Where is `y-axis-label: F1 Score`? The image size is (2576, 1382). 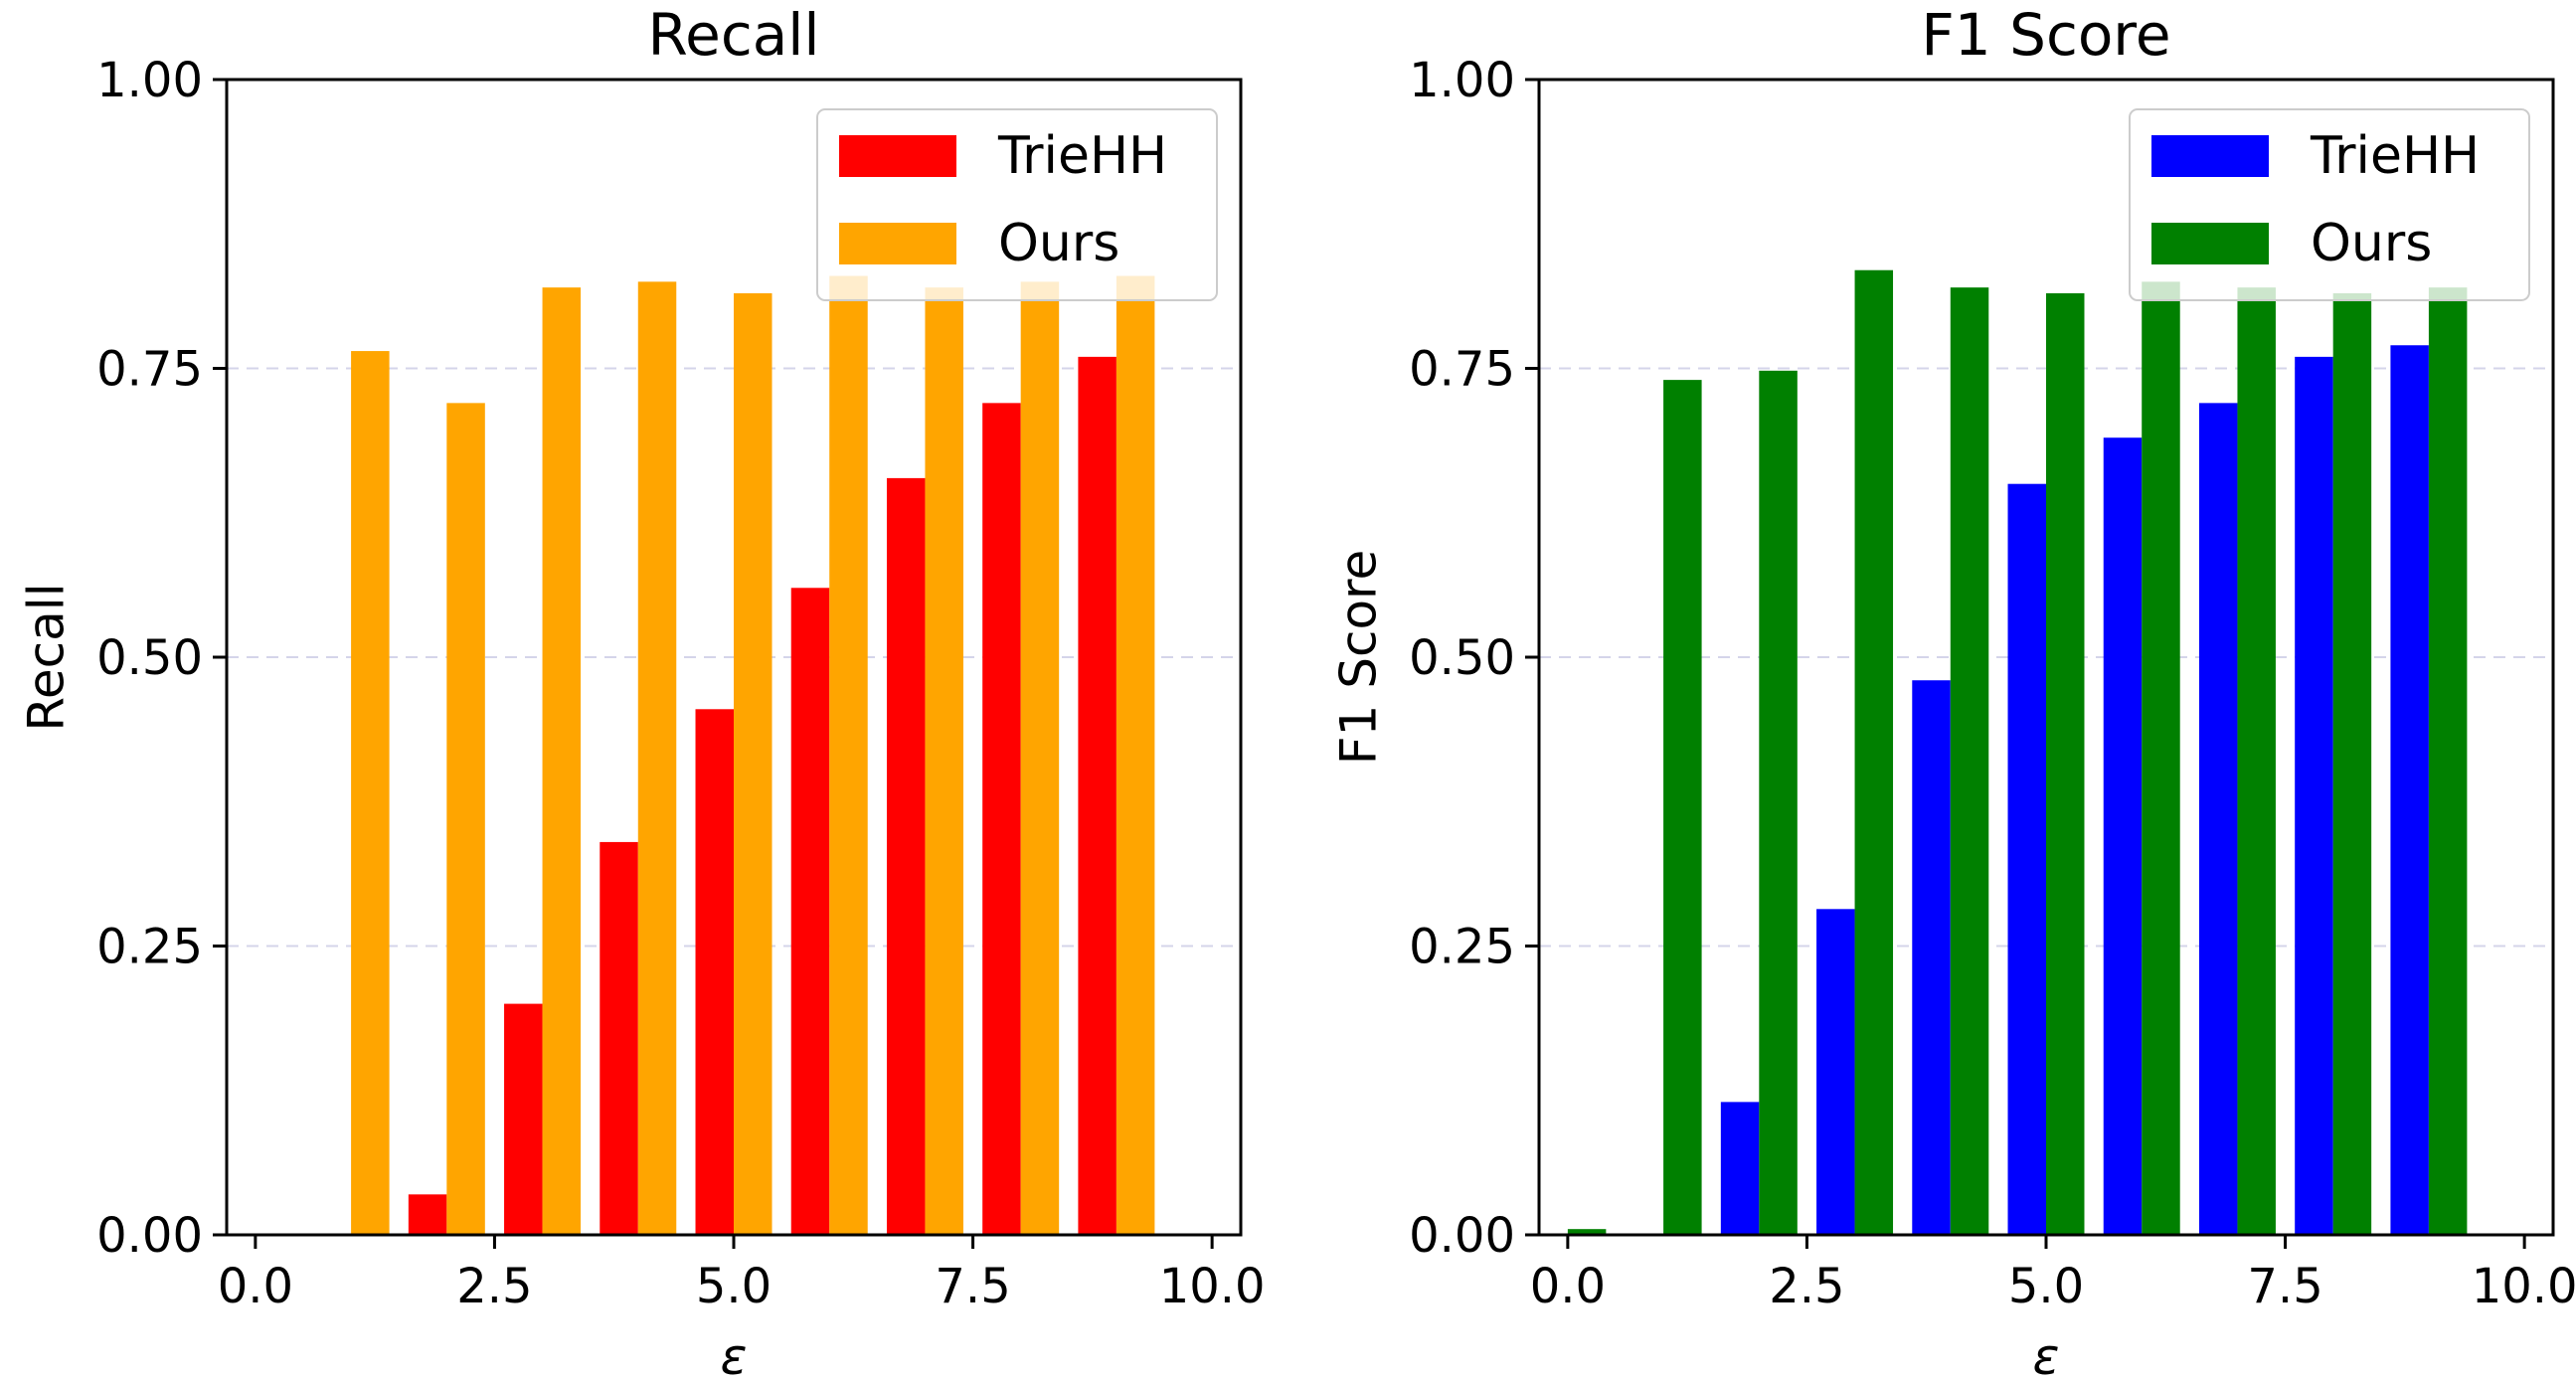
y-axis-label: F1 Score is located at coordinates (1359, 658).